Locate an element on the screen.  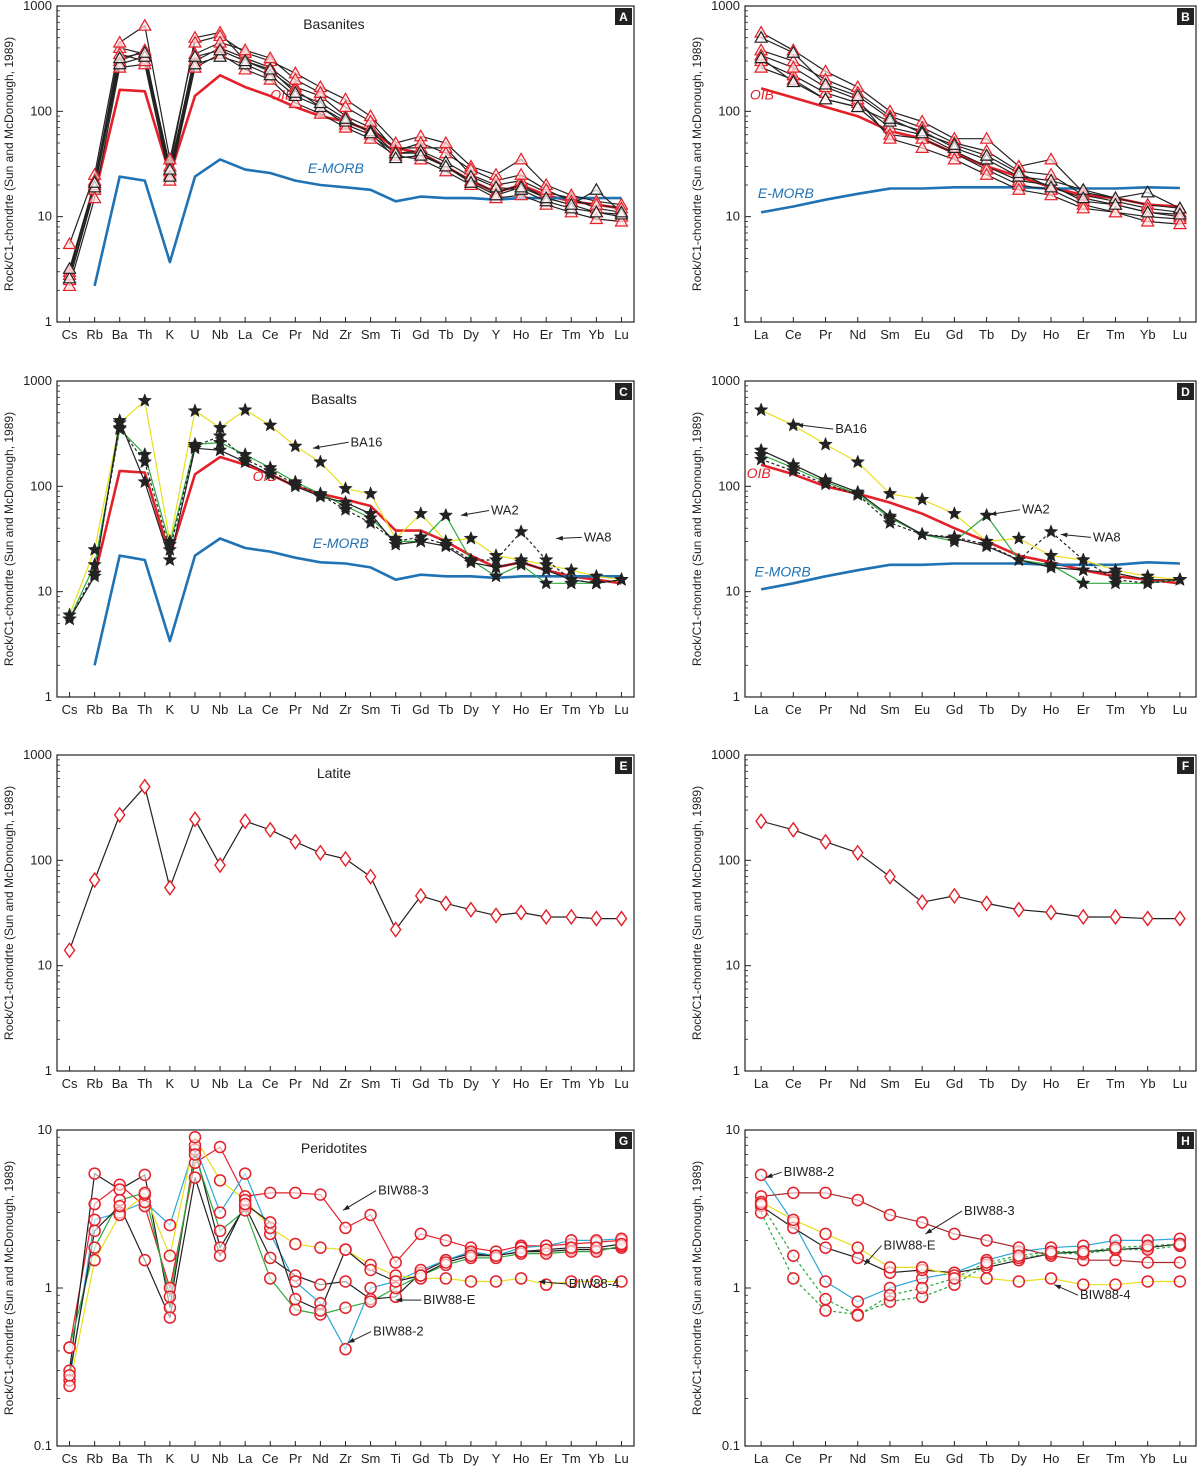
x-tick-label: U is located at coordinates (194, 1458).